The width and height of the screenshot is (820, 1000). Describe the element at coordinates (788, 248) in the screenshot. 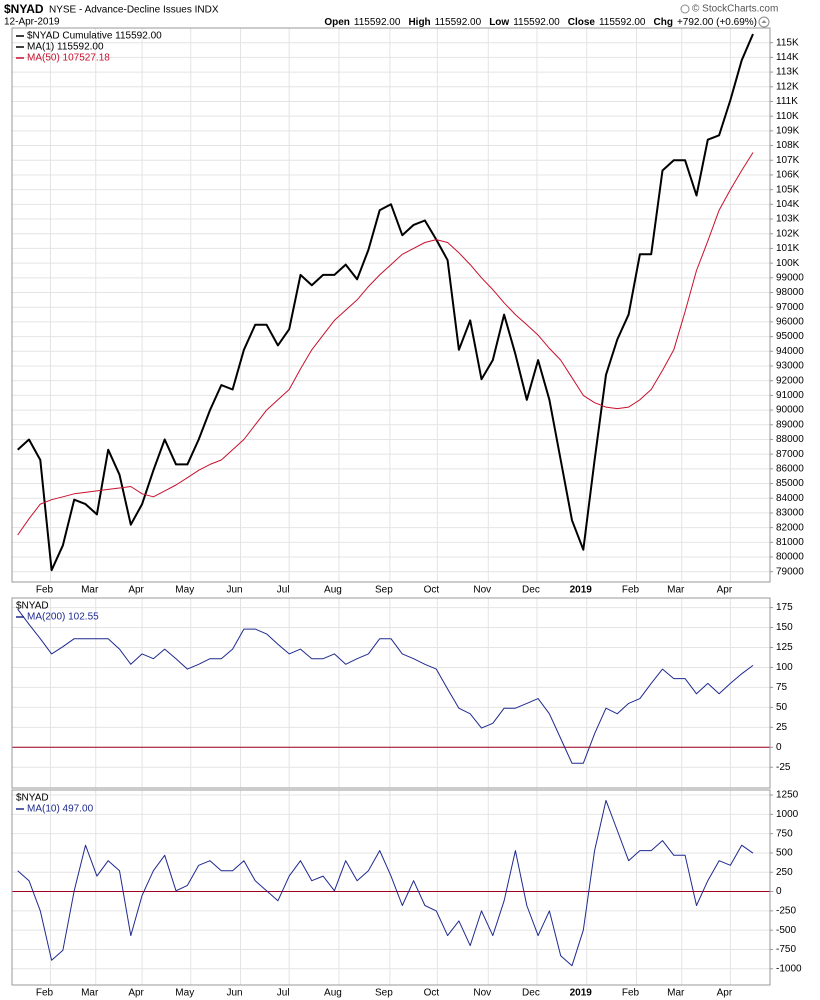

I see `y-tick-label: 101K` at that location.